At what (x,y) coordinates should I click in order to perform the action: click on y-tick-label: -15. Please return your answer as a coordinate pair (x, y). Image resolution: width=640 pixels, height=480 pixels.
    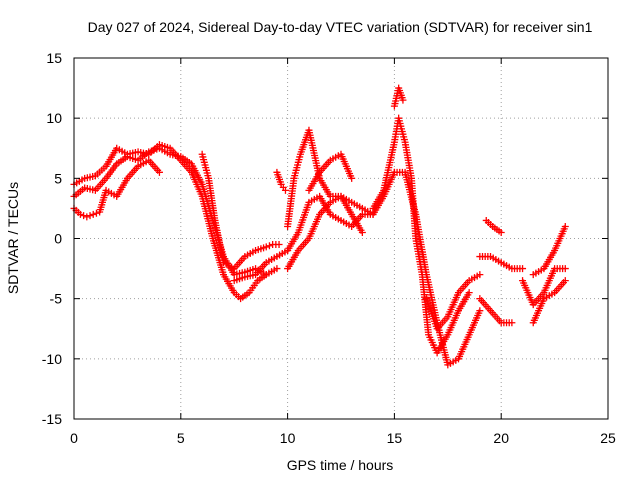
    Looking at the image, I should click on (52, 419).